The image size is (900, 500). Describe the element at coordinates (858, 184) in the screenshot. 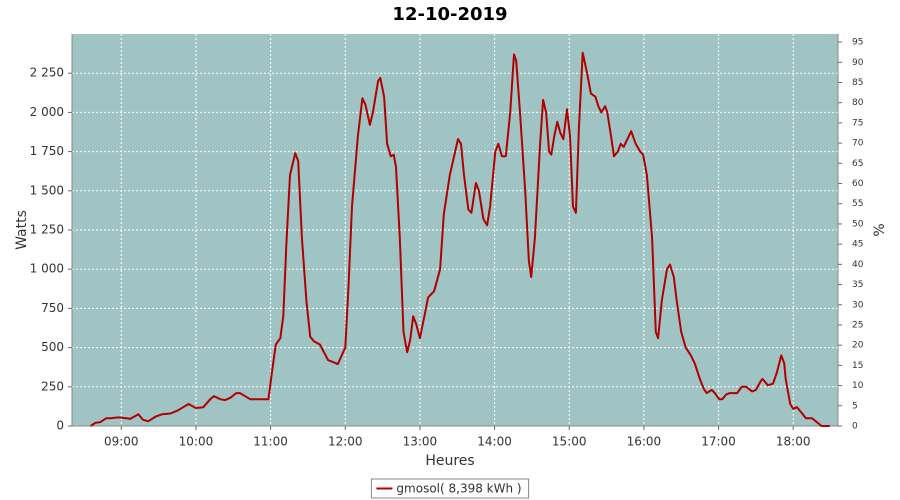

I see `y2-tick-label: 60` at that location.